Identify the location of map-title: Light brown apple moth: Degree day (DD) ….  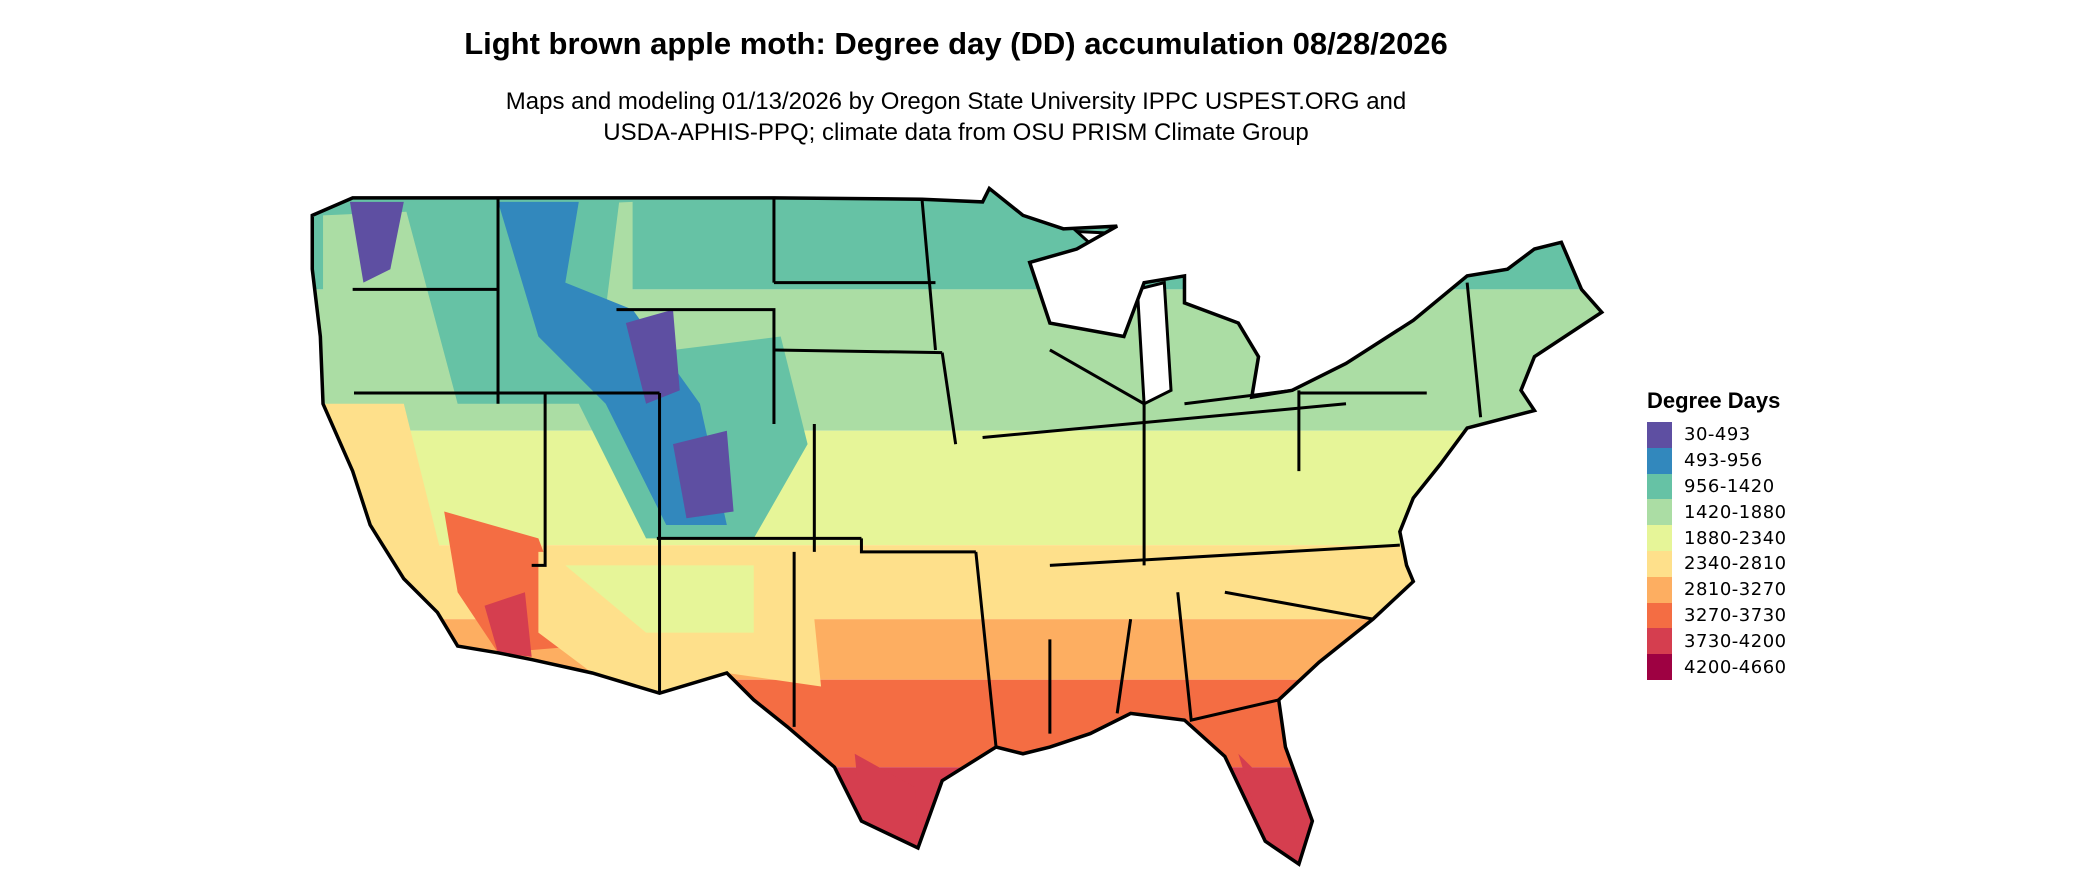
(956, 43).